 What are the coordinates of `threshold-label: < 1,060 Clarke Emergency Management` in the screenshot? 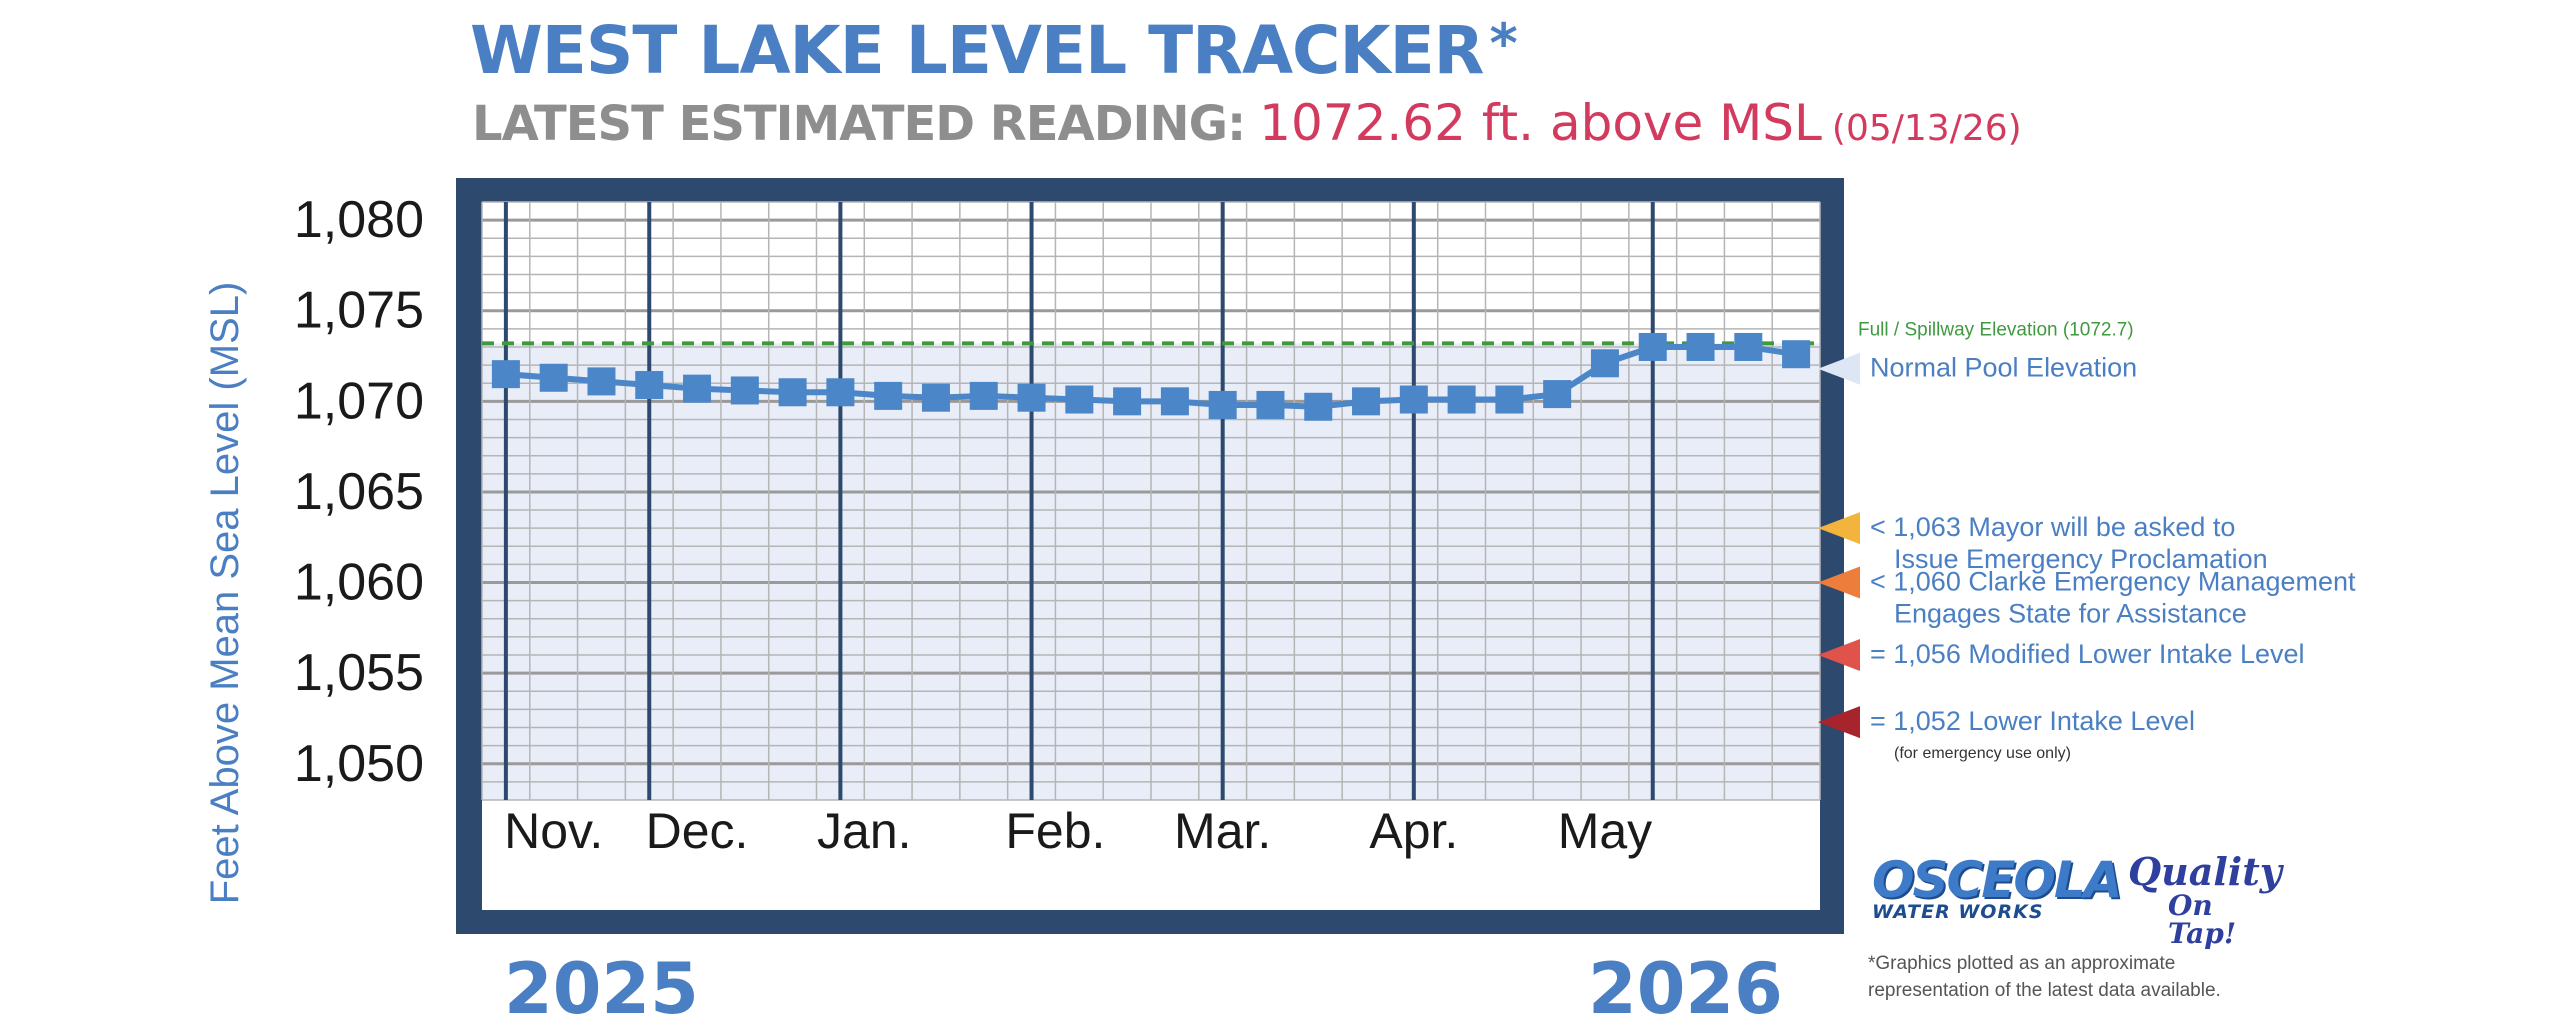 It's located at (2113, 582).